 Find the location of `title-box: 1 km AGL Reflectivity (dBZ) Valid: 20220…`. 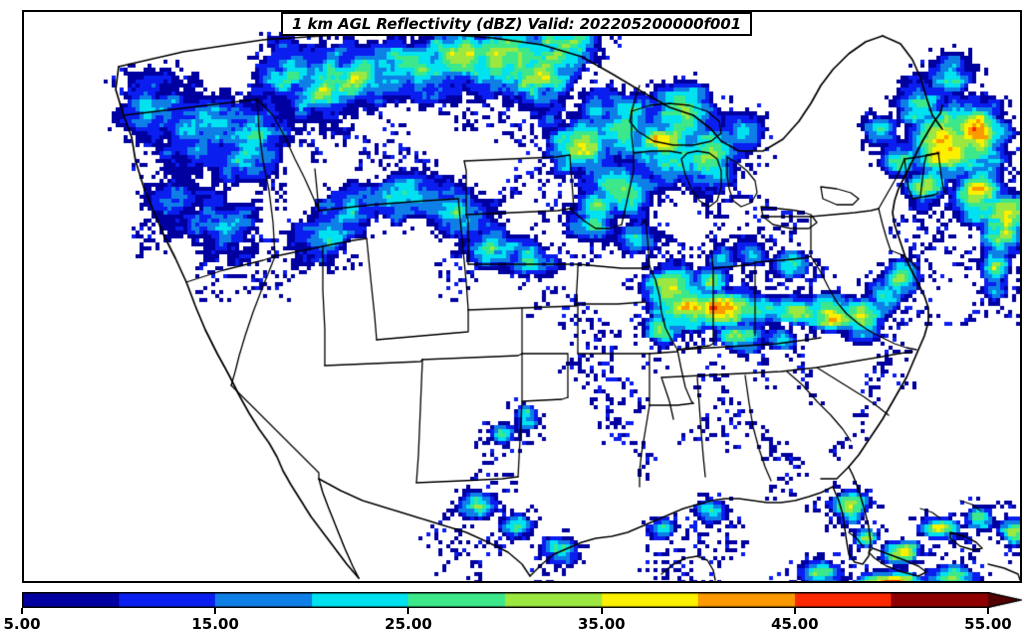

title-box: 1 km AGL Reflectivity (dBZ) Valid: 20220… is located at coordinates (517, 24).